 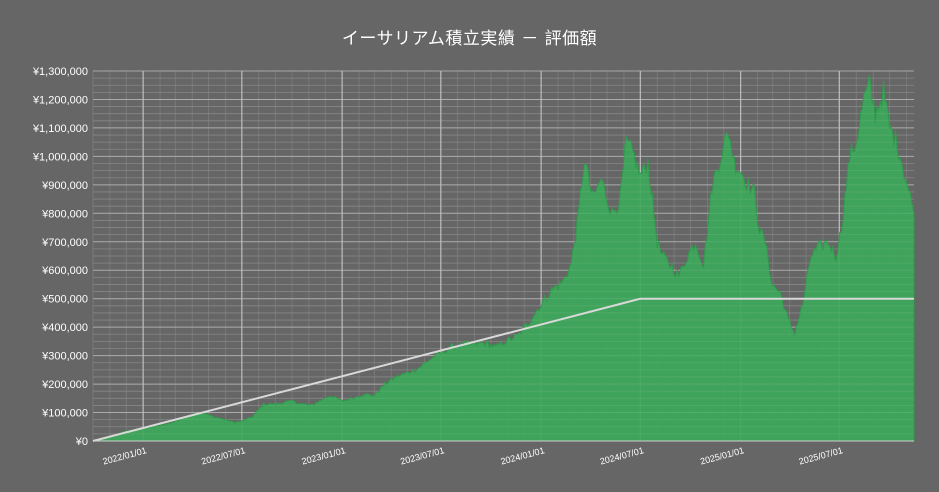 I want to click on y-tick-label: ¥0, so click(x=81, y=442).